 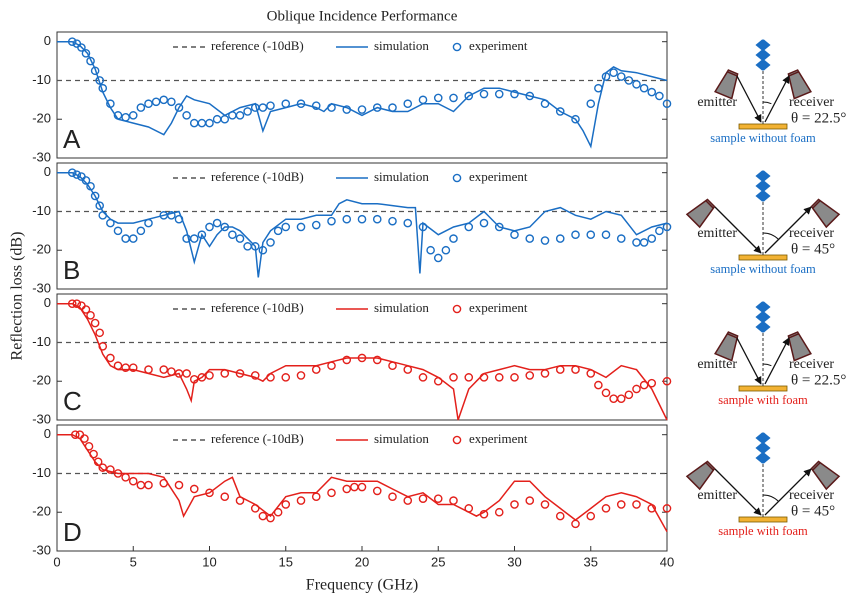 I want to click on incident-arrow, so click(x=749, y=99).